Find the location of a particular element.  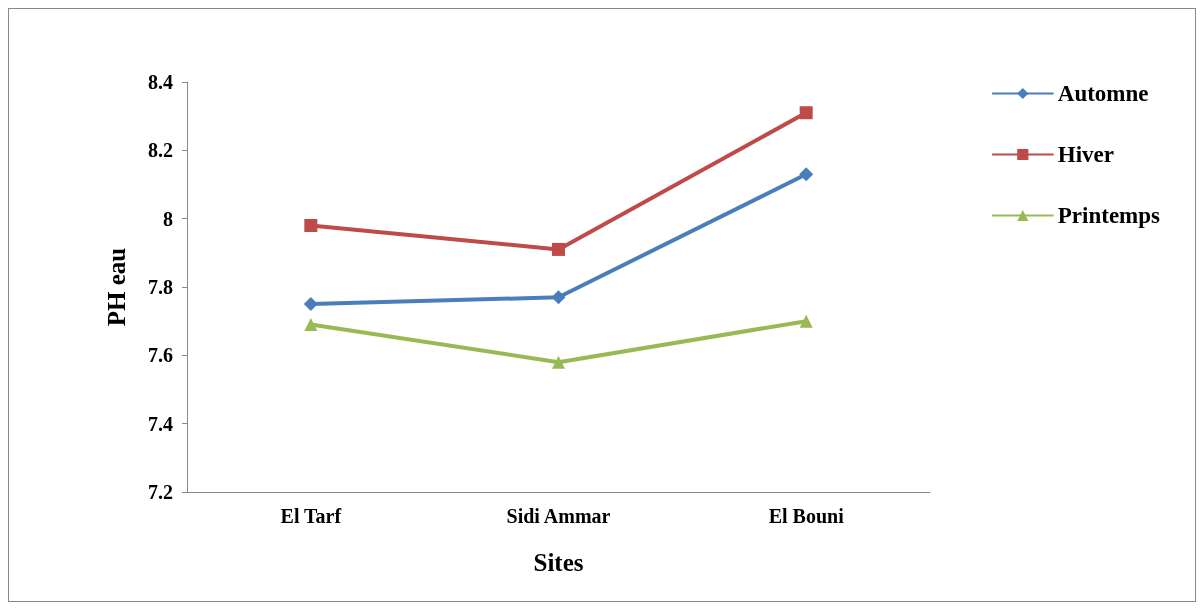

y-tick-label: 7.8 is located at coordinates (160, 287).